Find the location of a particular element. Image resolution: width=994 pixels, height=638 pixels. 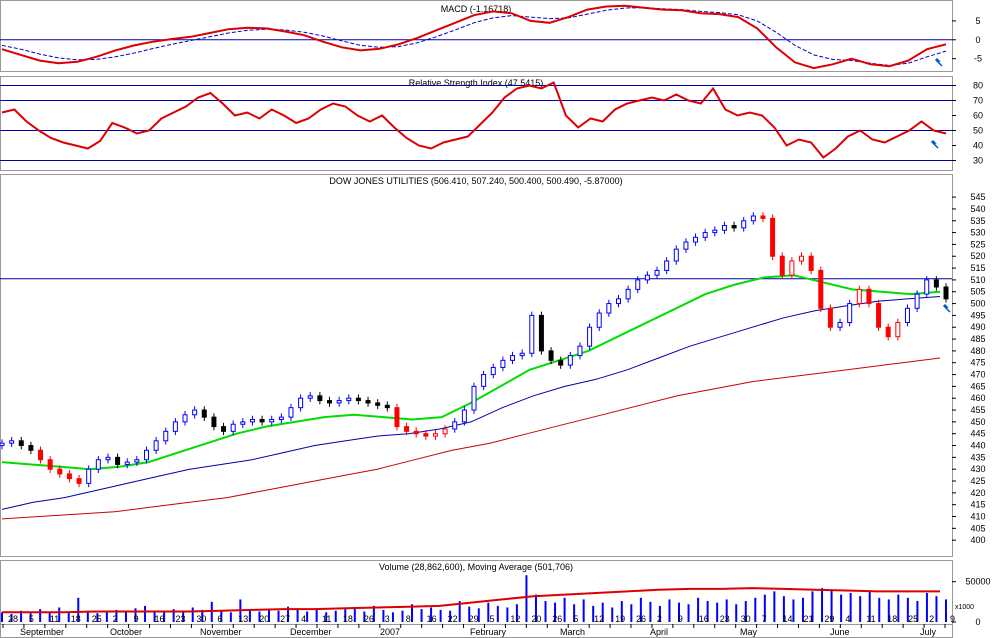

price-tick-label: 455 is located at coordinates (977, 410).